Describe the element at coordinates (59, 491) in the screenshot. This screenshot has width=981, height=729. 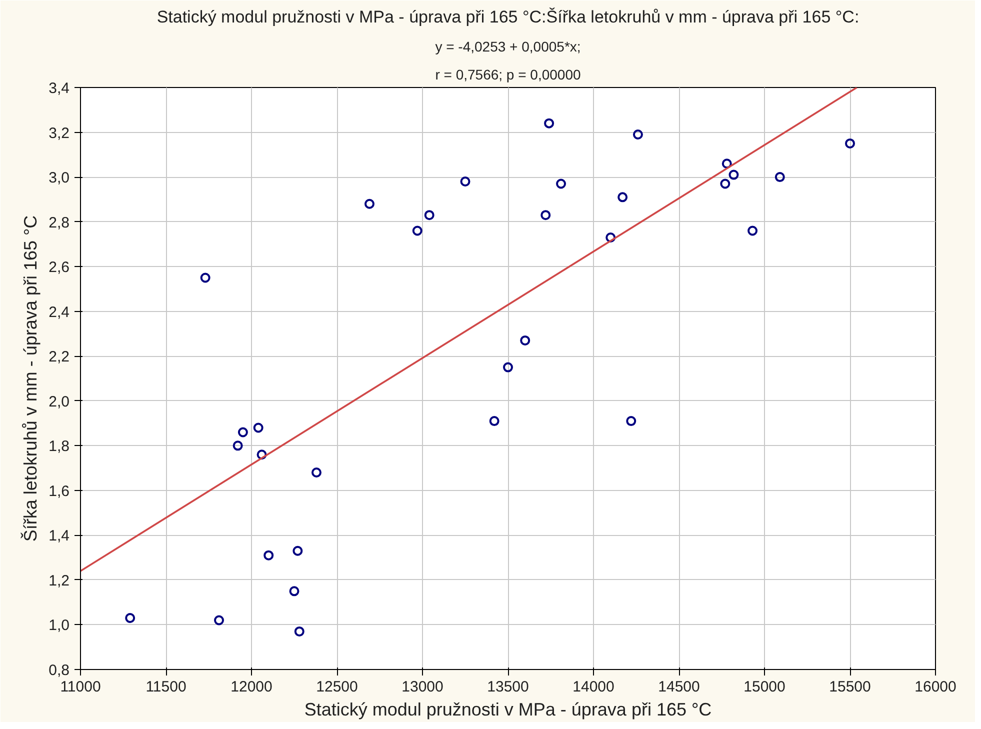
I see `y-tick-label: 1,6` at that location.